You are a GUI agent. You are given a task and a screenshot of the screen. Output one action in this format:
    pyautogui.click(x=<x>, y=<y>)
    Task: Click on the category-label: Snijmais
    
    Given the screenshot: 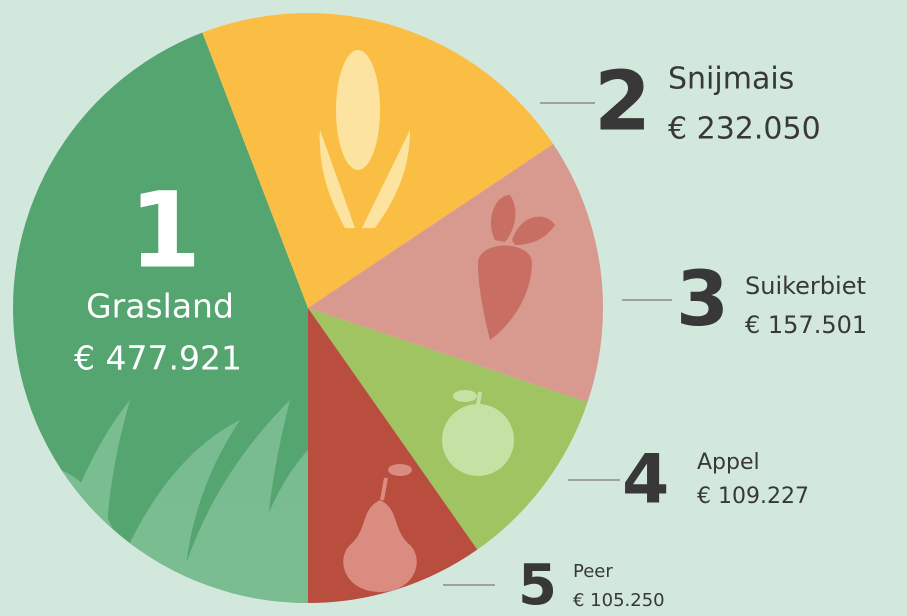 What is the action you would take?
    pyautogui.click(x=731, y=79)
    